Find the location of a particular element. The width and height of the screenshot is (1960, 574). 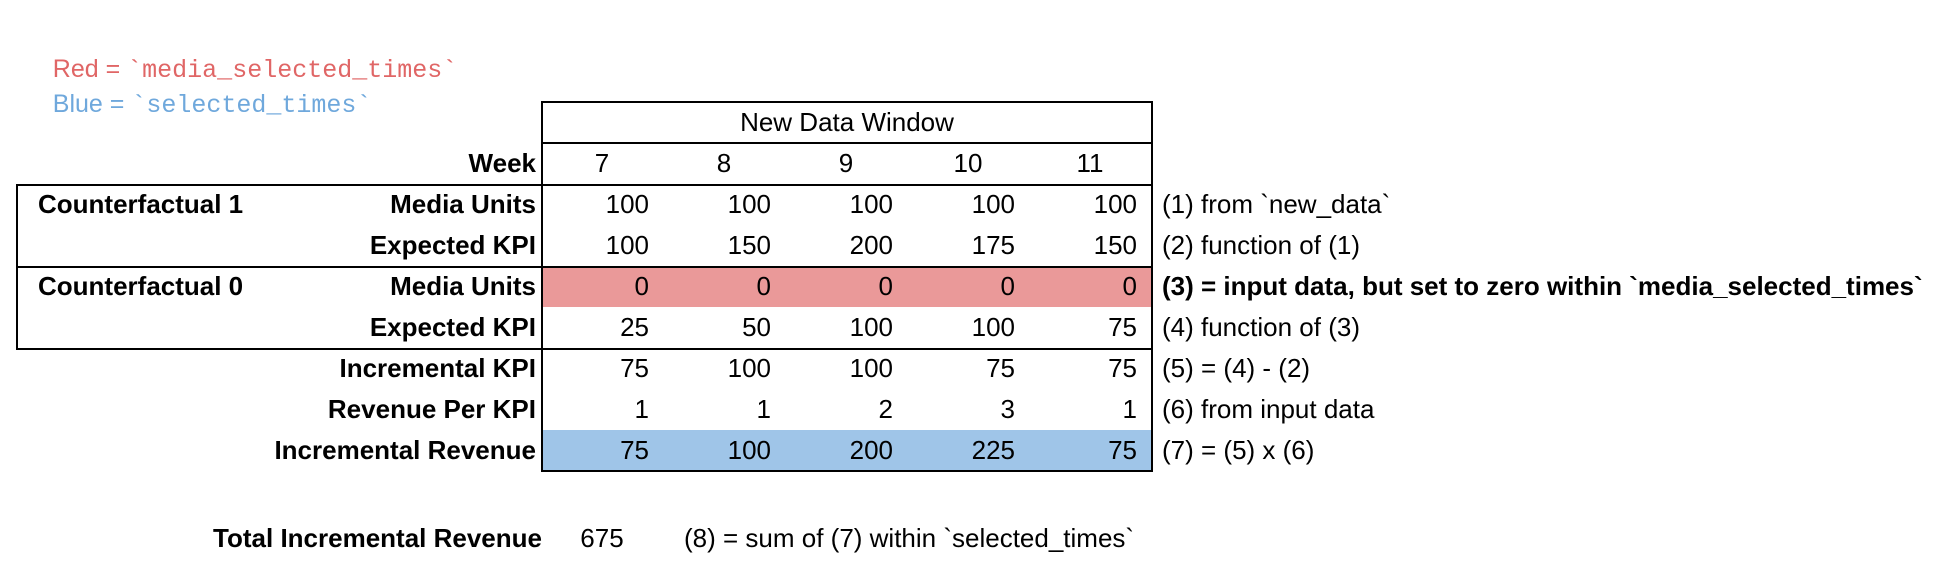

row-note-2: (2) function of (1) is located at coordinates (1261, 245).